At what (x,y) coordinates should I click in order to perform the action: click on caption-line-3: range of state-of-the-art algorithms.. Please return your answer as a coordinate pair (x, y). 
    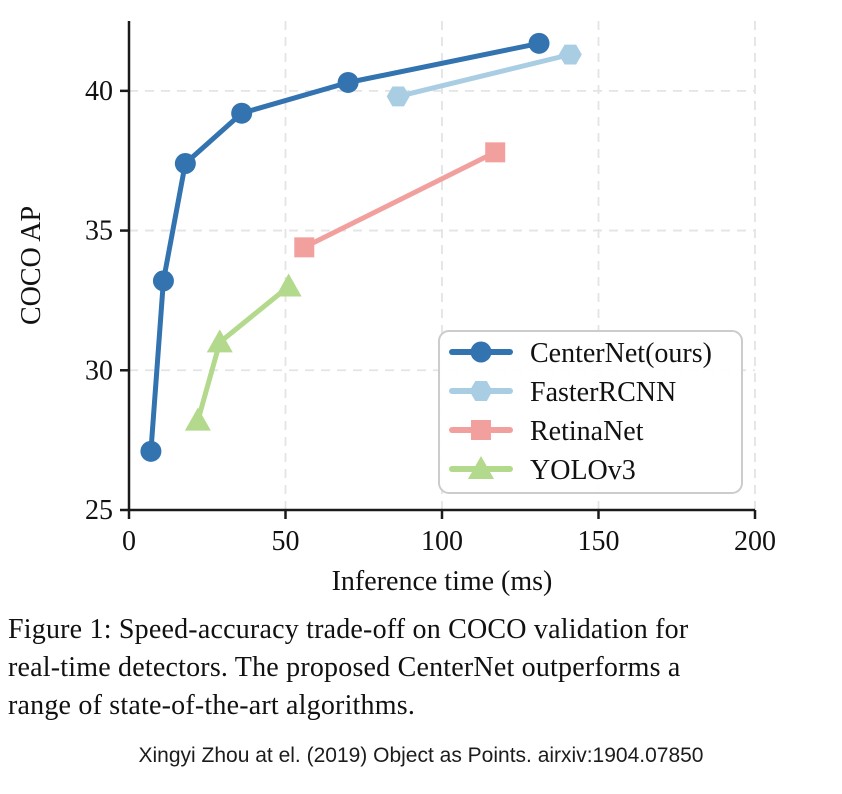
    Looking at the image, I should click on (212, 705).